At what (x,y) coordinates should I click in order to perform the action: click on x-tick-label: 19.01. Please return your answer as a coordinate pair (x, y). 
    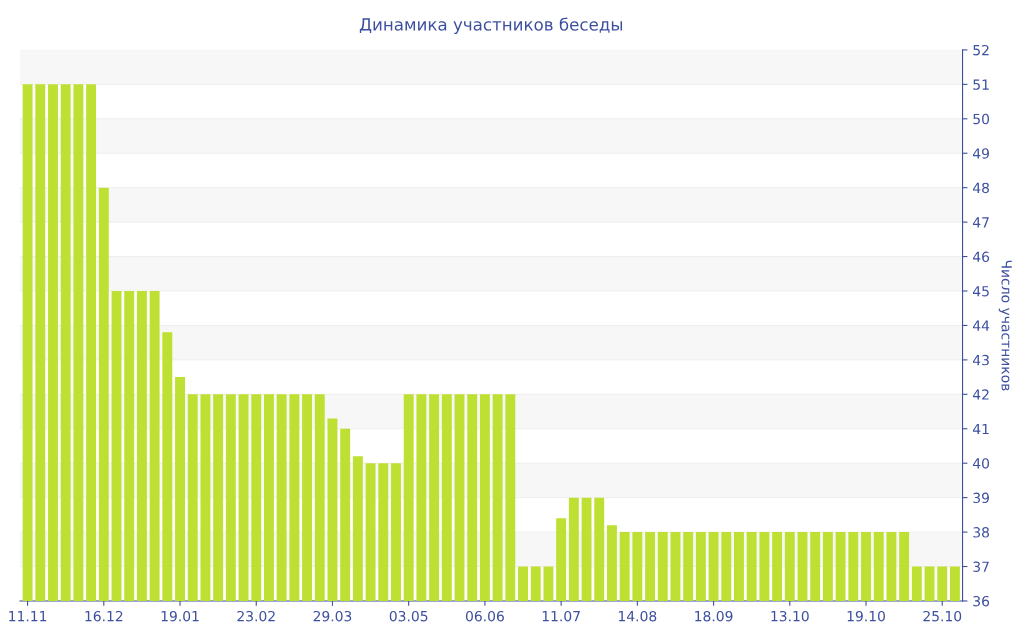
    Looking at the image, I should click on (180, 616).